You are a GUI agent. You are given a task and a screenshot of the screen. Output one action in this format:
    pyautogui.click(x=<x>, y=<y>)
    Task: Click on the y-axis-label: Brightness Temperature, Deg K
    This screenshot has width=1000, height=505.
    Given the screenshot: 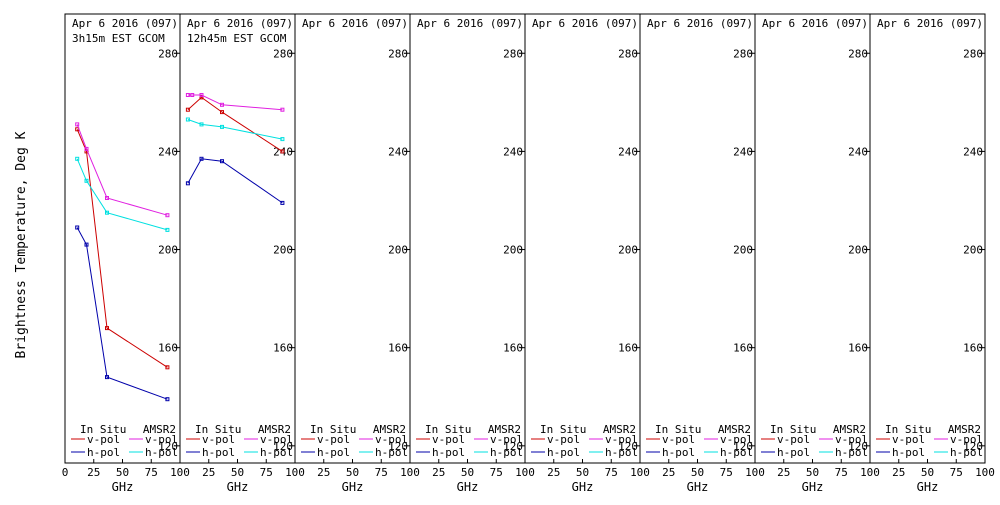 What is the action you would take?
    pyautogui.click(x=21, y=244)
    